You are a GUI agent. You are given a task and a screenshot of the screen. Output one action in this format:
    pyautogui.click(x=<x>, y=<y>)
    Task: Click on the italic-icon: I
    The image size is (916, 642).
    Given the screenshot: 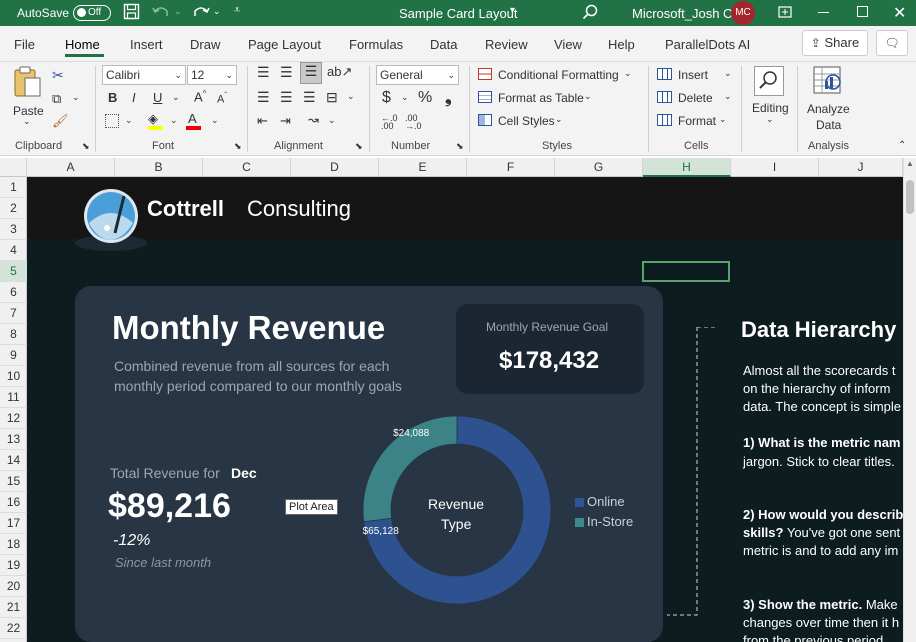 What is the action you would take?
    pyautogui.click(x=134, y=97)
    